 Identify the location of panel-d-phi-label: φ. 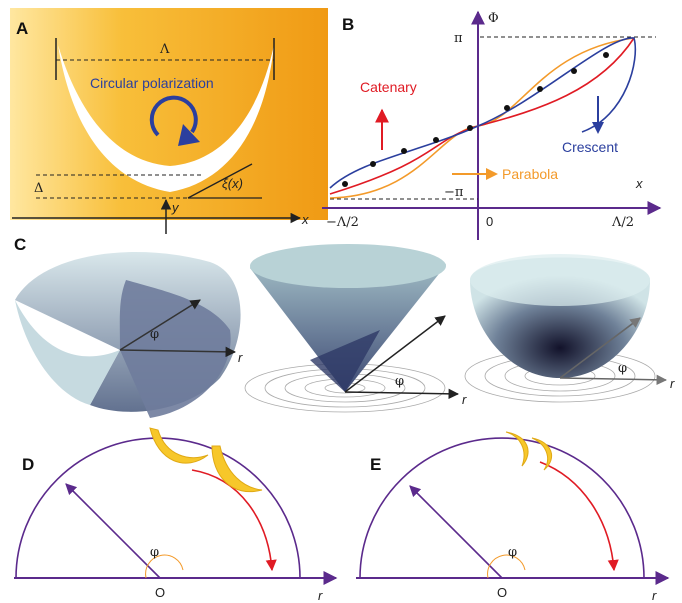
(154, 552).